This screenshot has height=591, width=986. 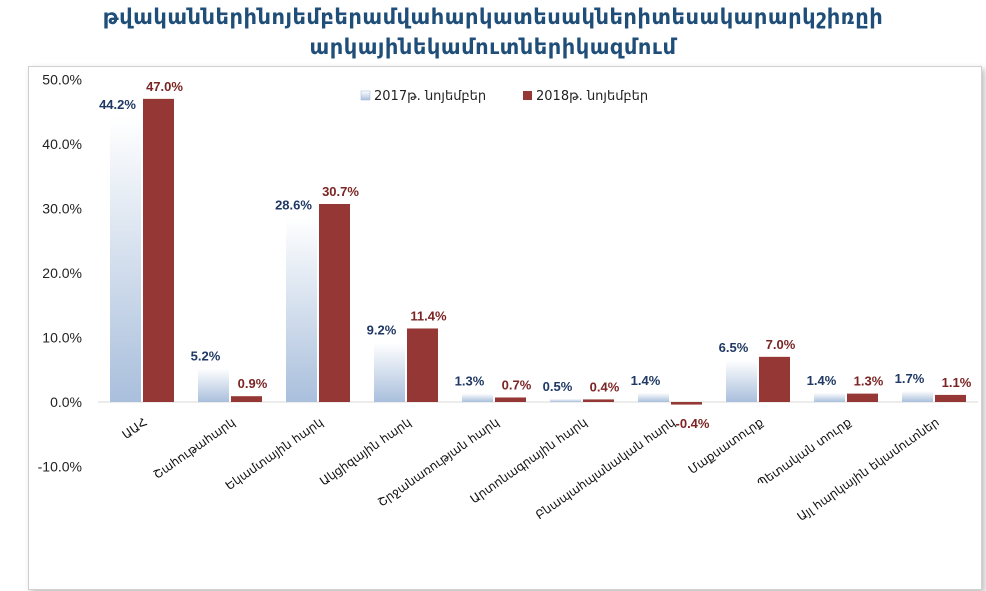 What do you see at coordinates (135, 428) in the screenshot?
I see `x-category-label: ԱԱՀ` at bounding box center [135, 428].